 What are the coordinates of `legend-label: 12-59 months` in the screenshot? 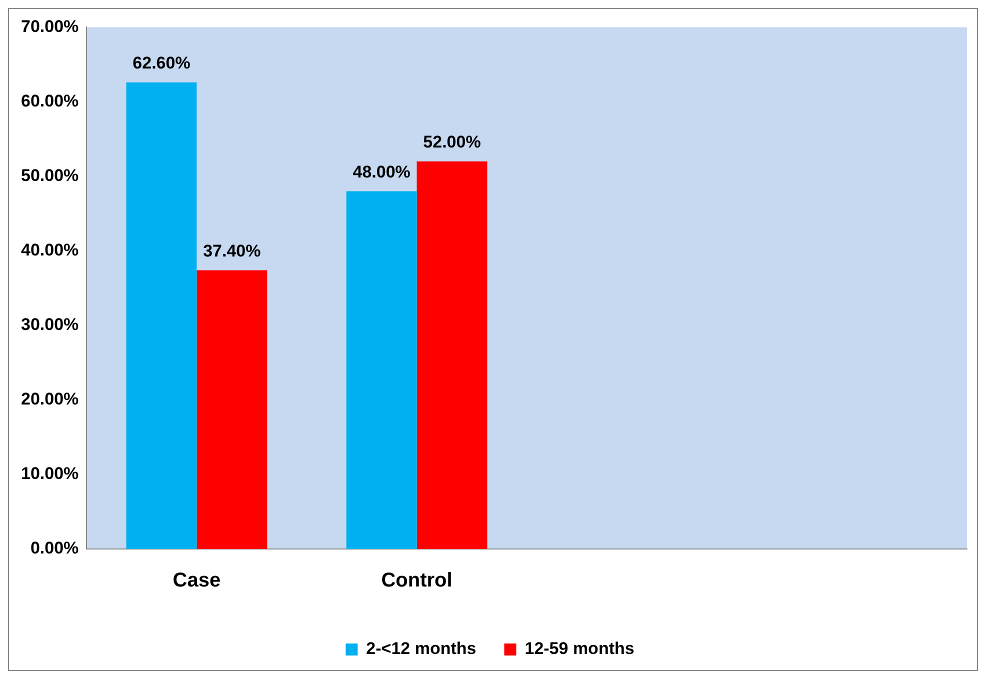 It's located at (579, 648).